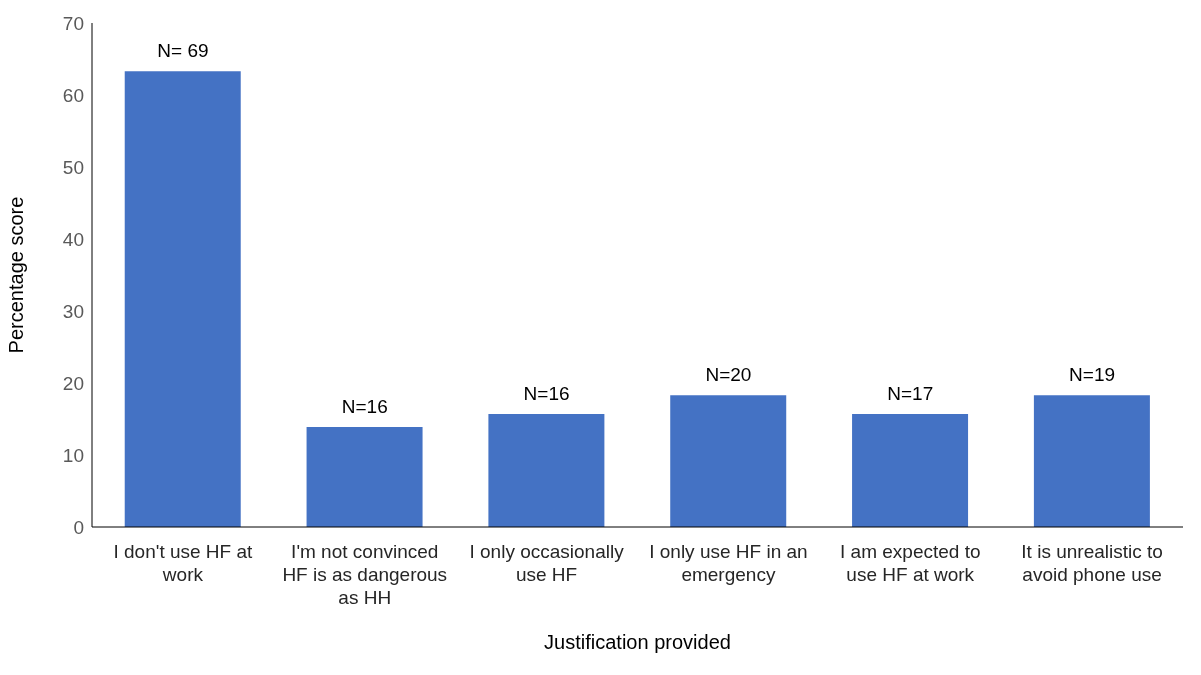 This screenshot has height=675, width=1201. What do you see at coordinates (16, 275) in the screenshot?
I see `y-axis-title: Percentage score` at bounding box center [16, 275].